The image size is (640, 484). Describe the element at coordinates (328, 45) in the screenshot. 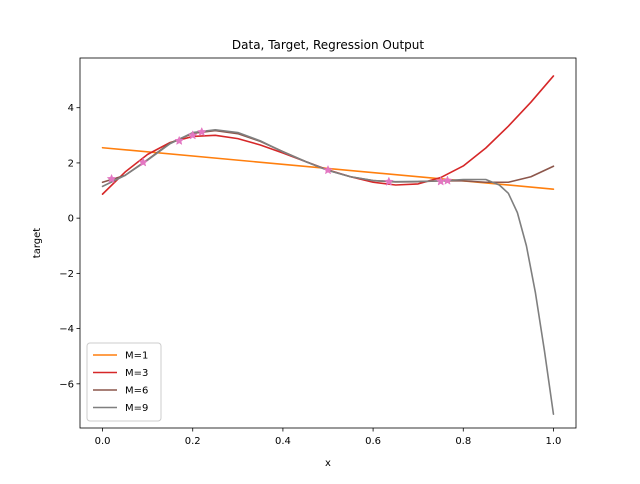

I see `chart-title: Data, Target, Regression Output` at that location.